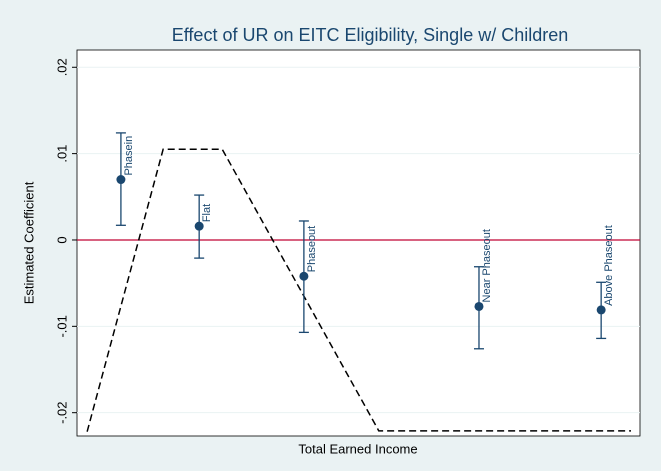 The width and height of the screenshot is (661, 471). I want to click on y-tick-label: -.01, so click(61, 326).